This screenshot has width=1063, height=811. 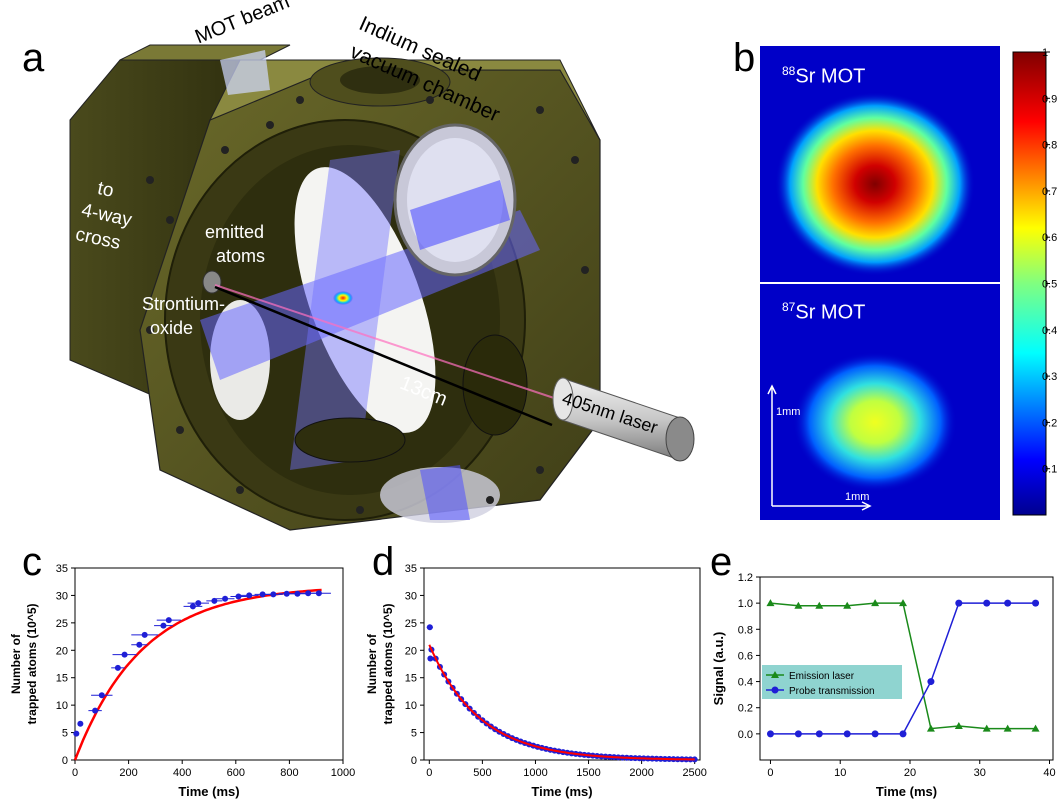 What do you see at coordinates (1049, 146) in the screenshot?
I see `colorbar-tick-label: 0.8` at bounding box center [1049, 146].